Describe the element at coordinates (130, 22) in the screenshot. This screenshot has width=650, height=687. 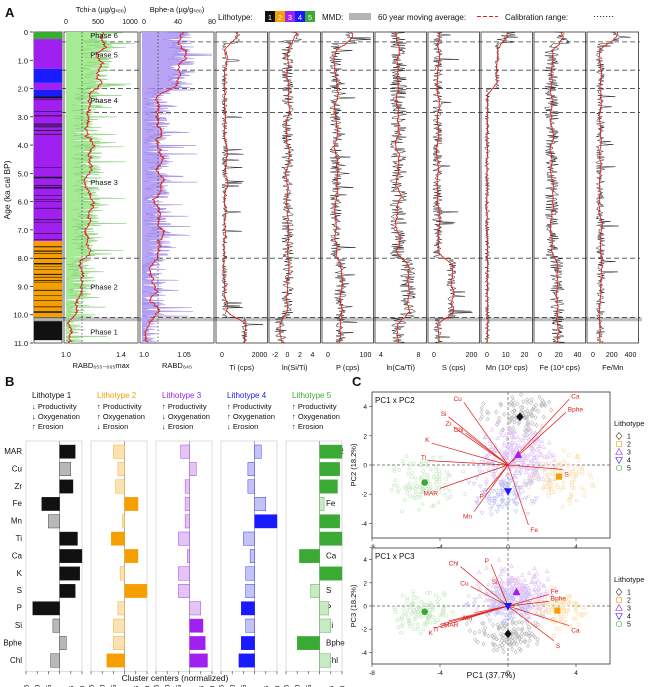
I see `tchi-top-tick: 1000` at that location.